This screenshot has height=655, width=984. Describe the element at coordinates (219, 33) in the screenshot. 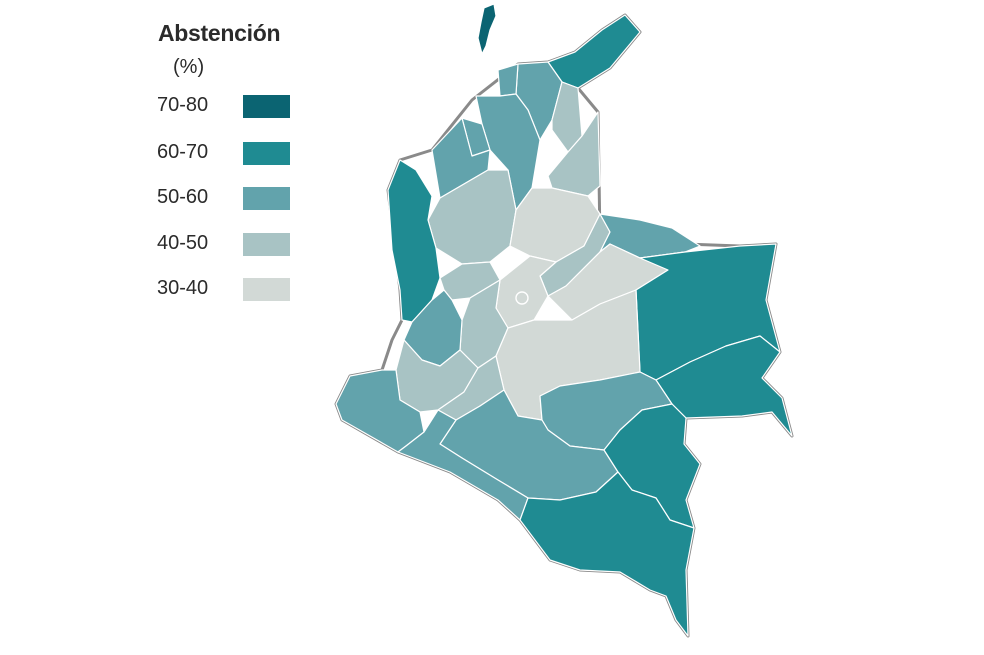

I see `legend-title: Abstención` at that location.